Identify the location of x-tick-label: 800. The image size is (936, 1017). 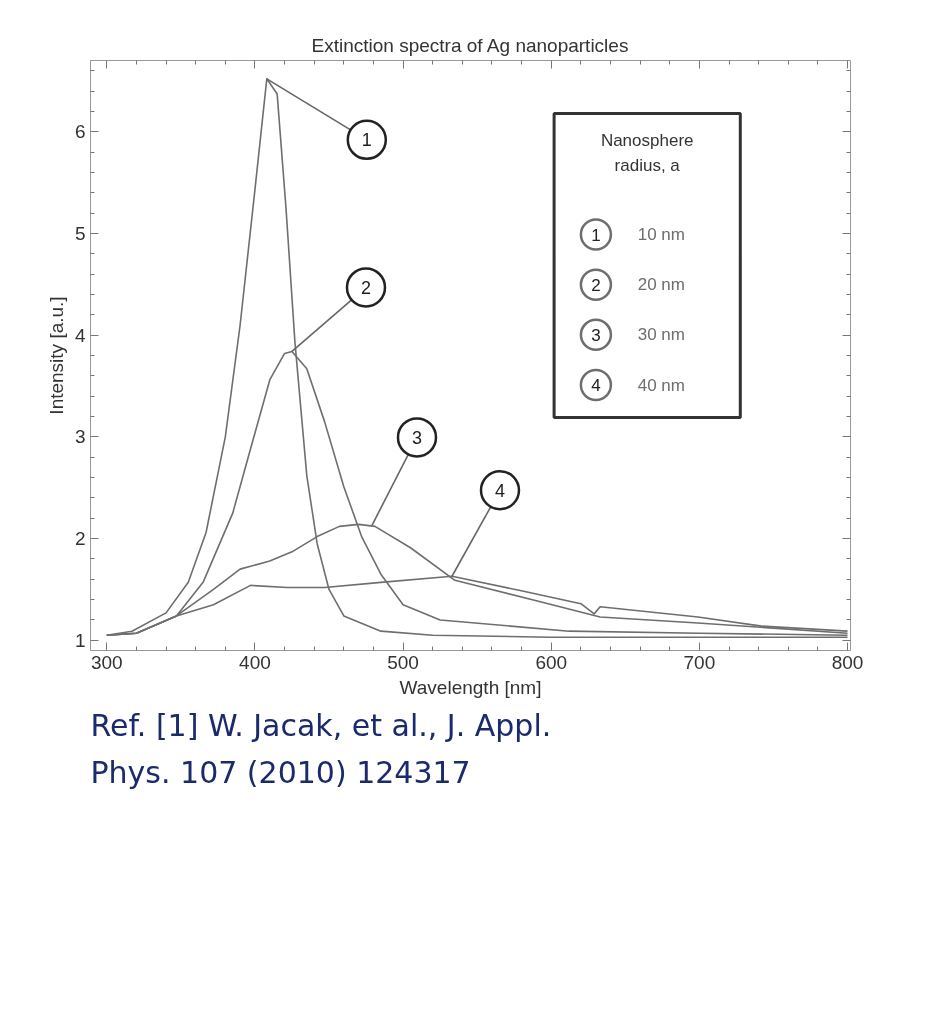
(847, 662).